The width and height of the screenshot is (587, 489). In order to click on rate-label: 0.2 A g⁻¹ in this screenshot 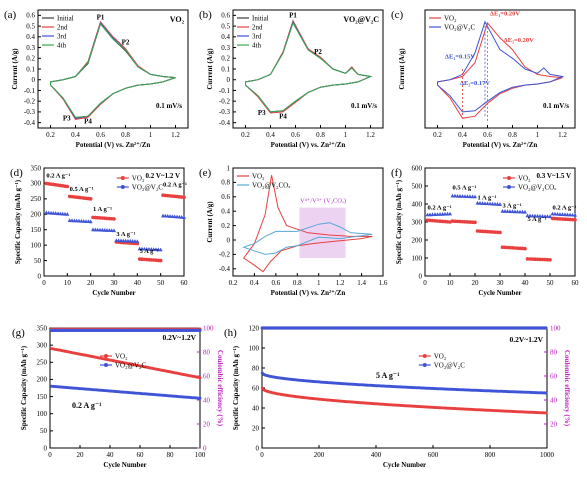, I will do `click(175, 185)`.